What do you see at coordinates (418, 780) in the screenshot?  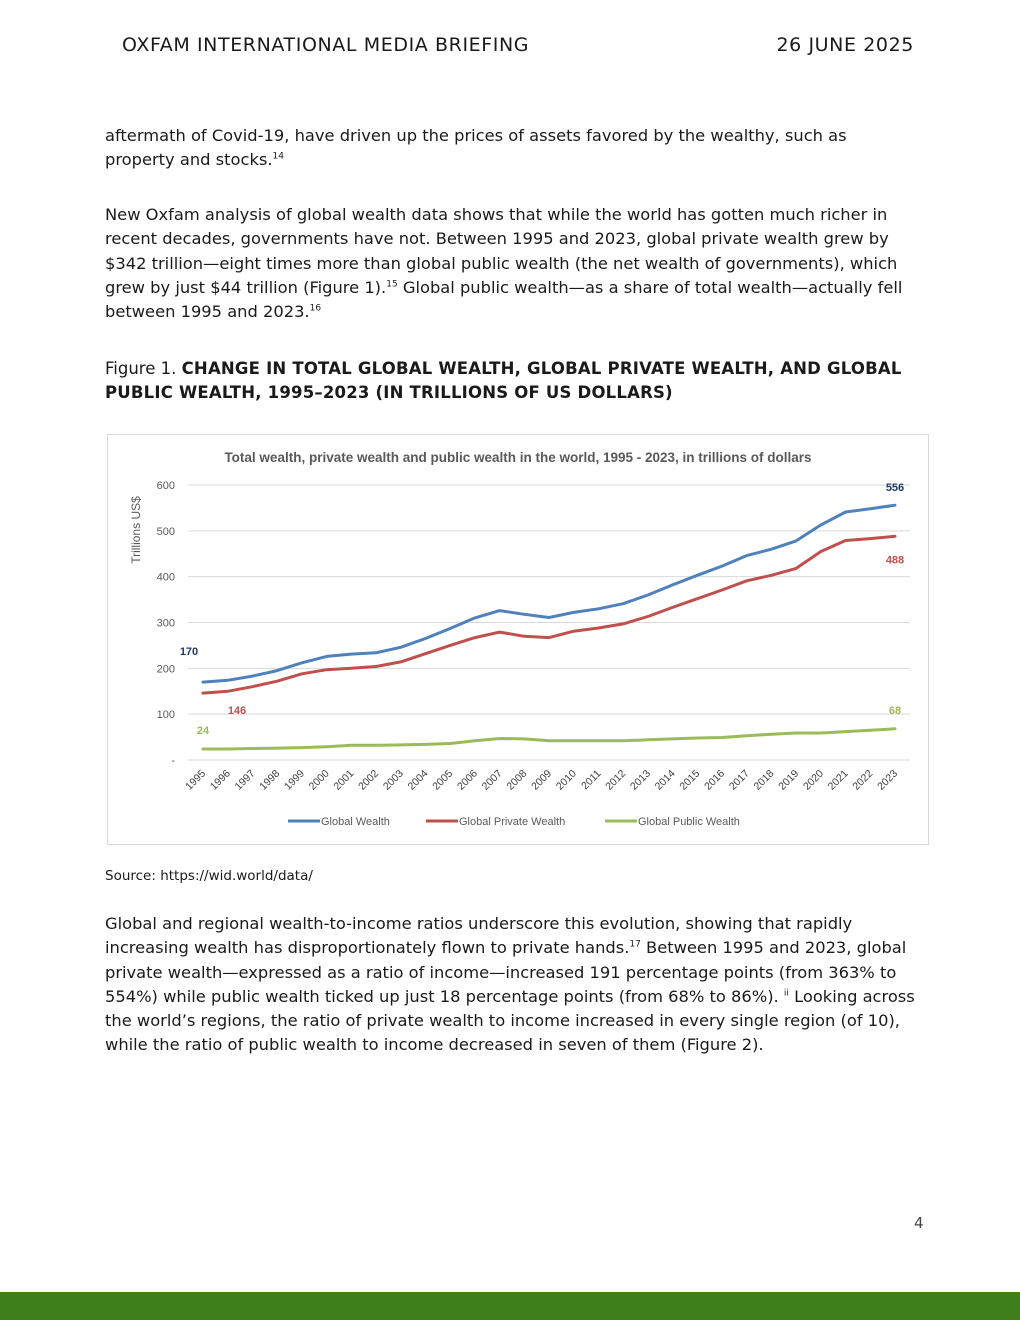 I see `x-tick-label: 2004` at bounding box center [418, 780].